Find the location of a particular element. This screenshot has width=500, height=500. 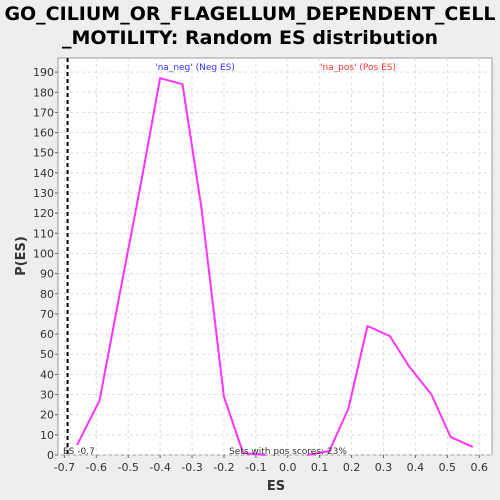

y-tick-label: 50 is located at coordinates (47, 354).